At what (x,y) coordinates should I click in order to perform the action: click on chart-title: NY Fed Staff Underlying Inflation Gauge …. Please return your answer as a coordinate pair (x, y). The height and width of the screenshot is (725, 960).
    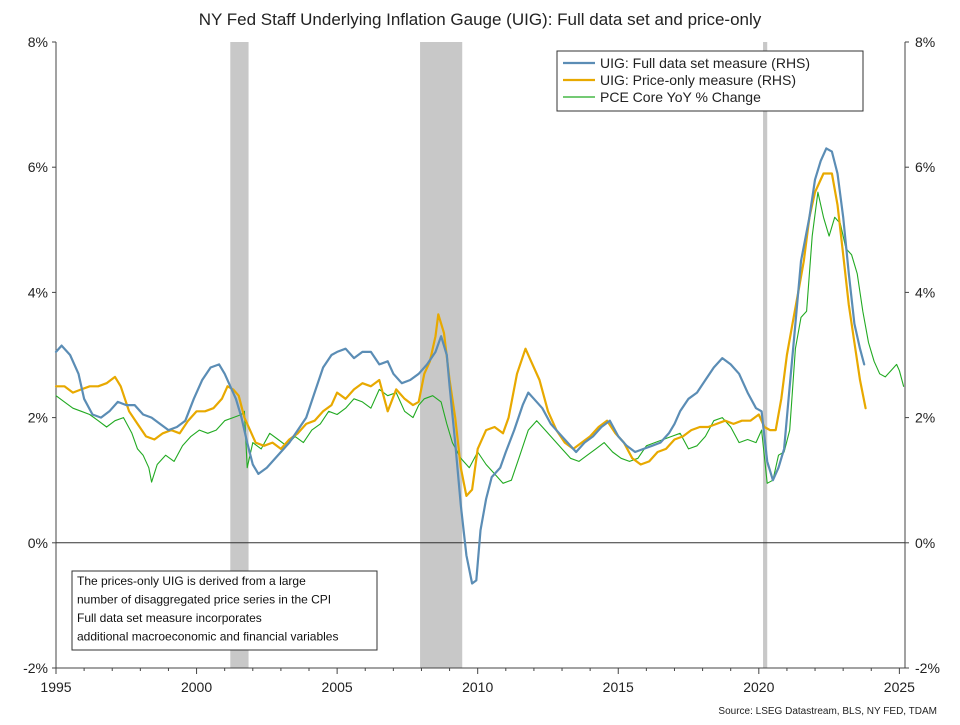
    Looking at the image, I should click on (480, 19).